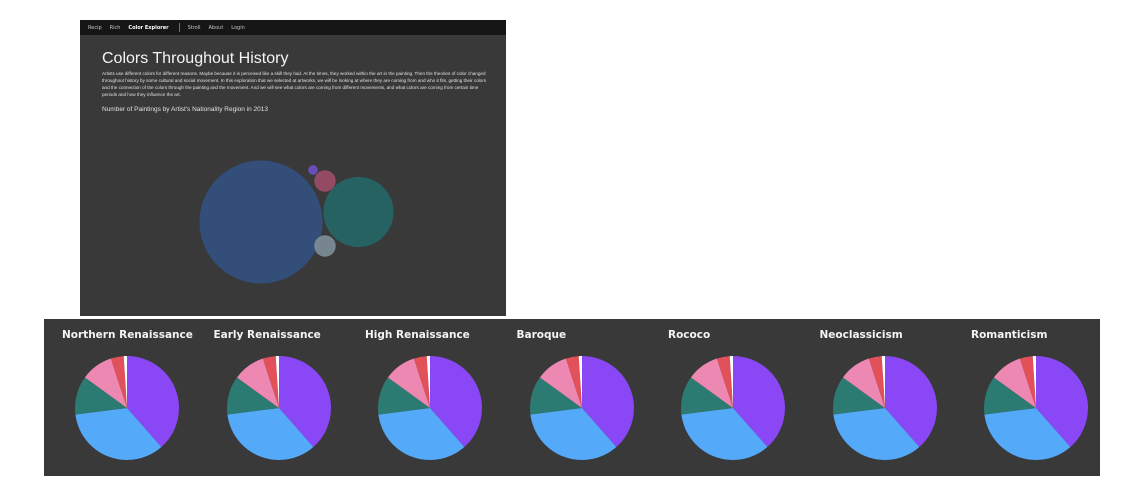 The height and width of the screenshot is (498, 1133). What do you see at coordinates (115, 27) in the screenshot?
I see `nav-item-rich: Rich` at bounding box center [115, 27].